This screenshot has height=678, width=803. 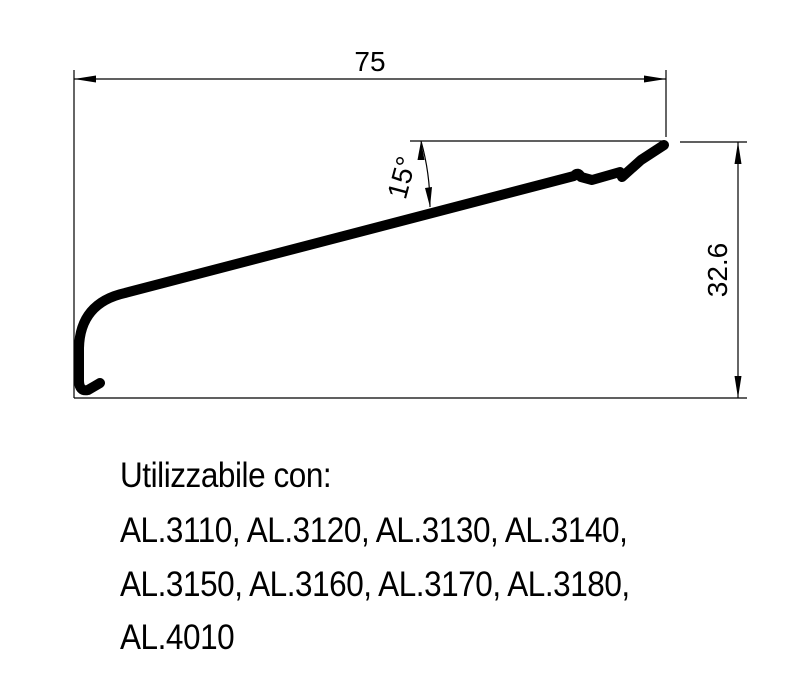 What do you see at coordinates (421, 150) in the screenshot?
I see `angle-arrow-top` at bounding box center [421, 150].